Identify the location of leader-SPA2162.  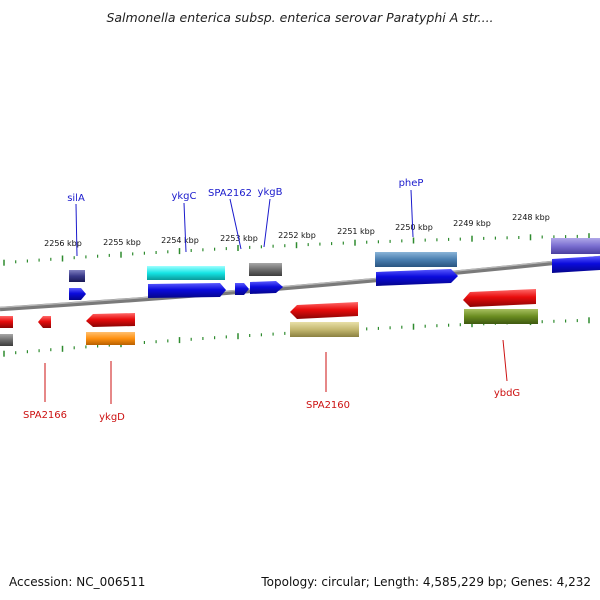
(235, 224).